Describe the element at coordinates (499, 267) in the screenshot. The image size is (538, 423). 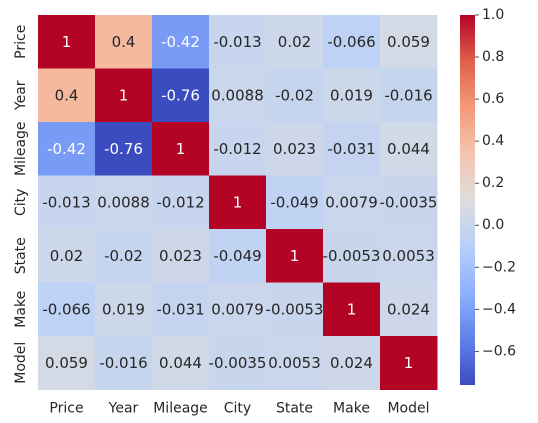
I see `colorbar-tick-label: −0.2` at that location.